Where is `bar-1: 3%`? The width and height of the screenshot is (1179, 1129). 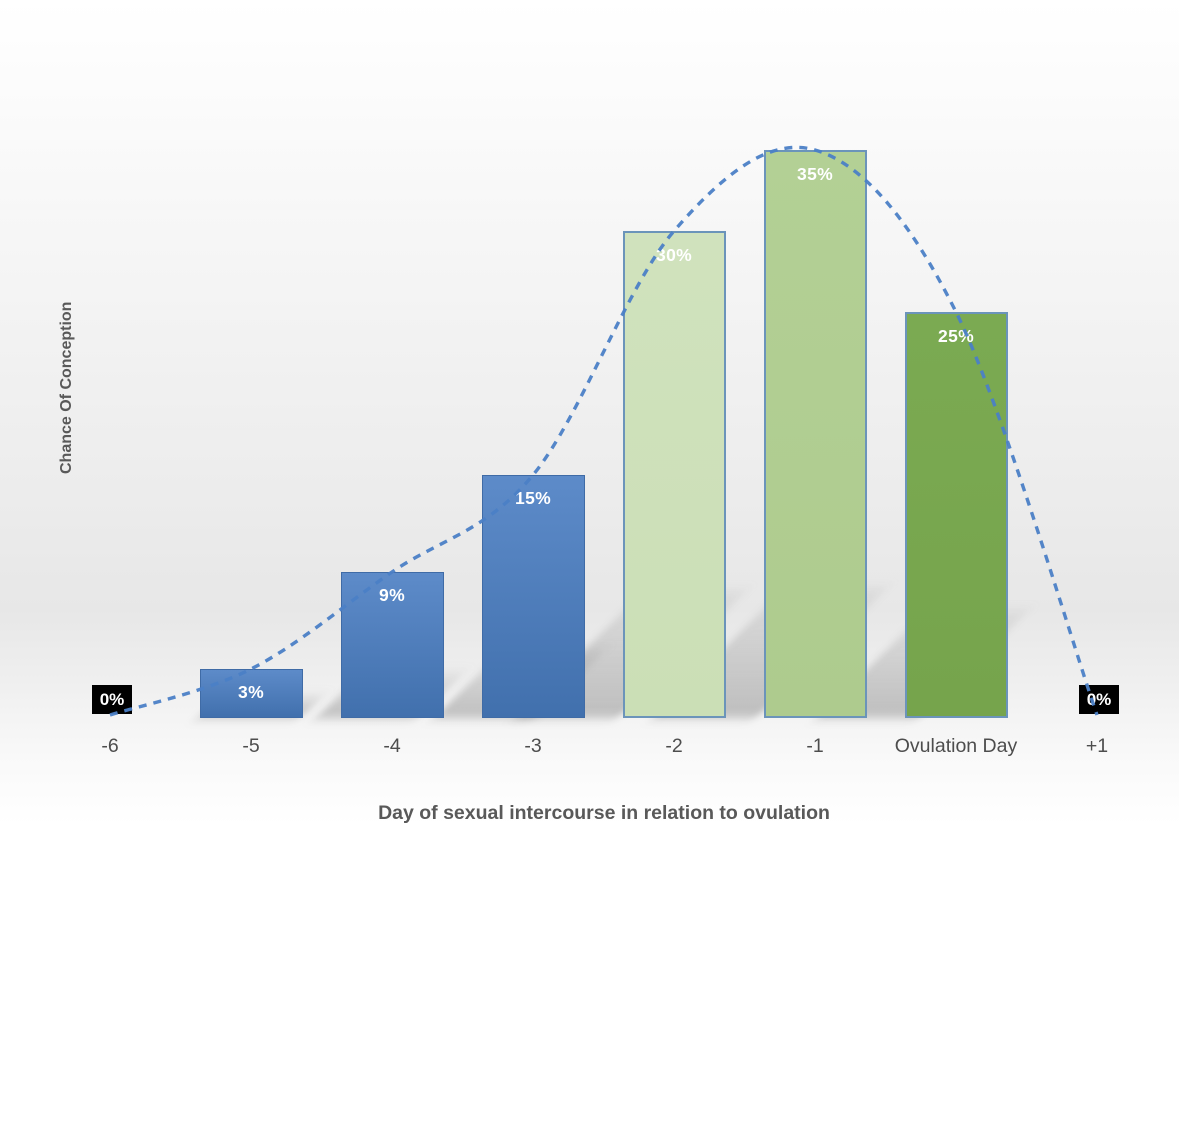 bar-1: 3% is located at coordinates (251, 693).